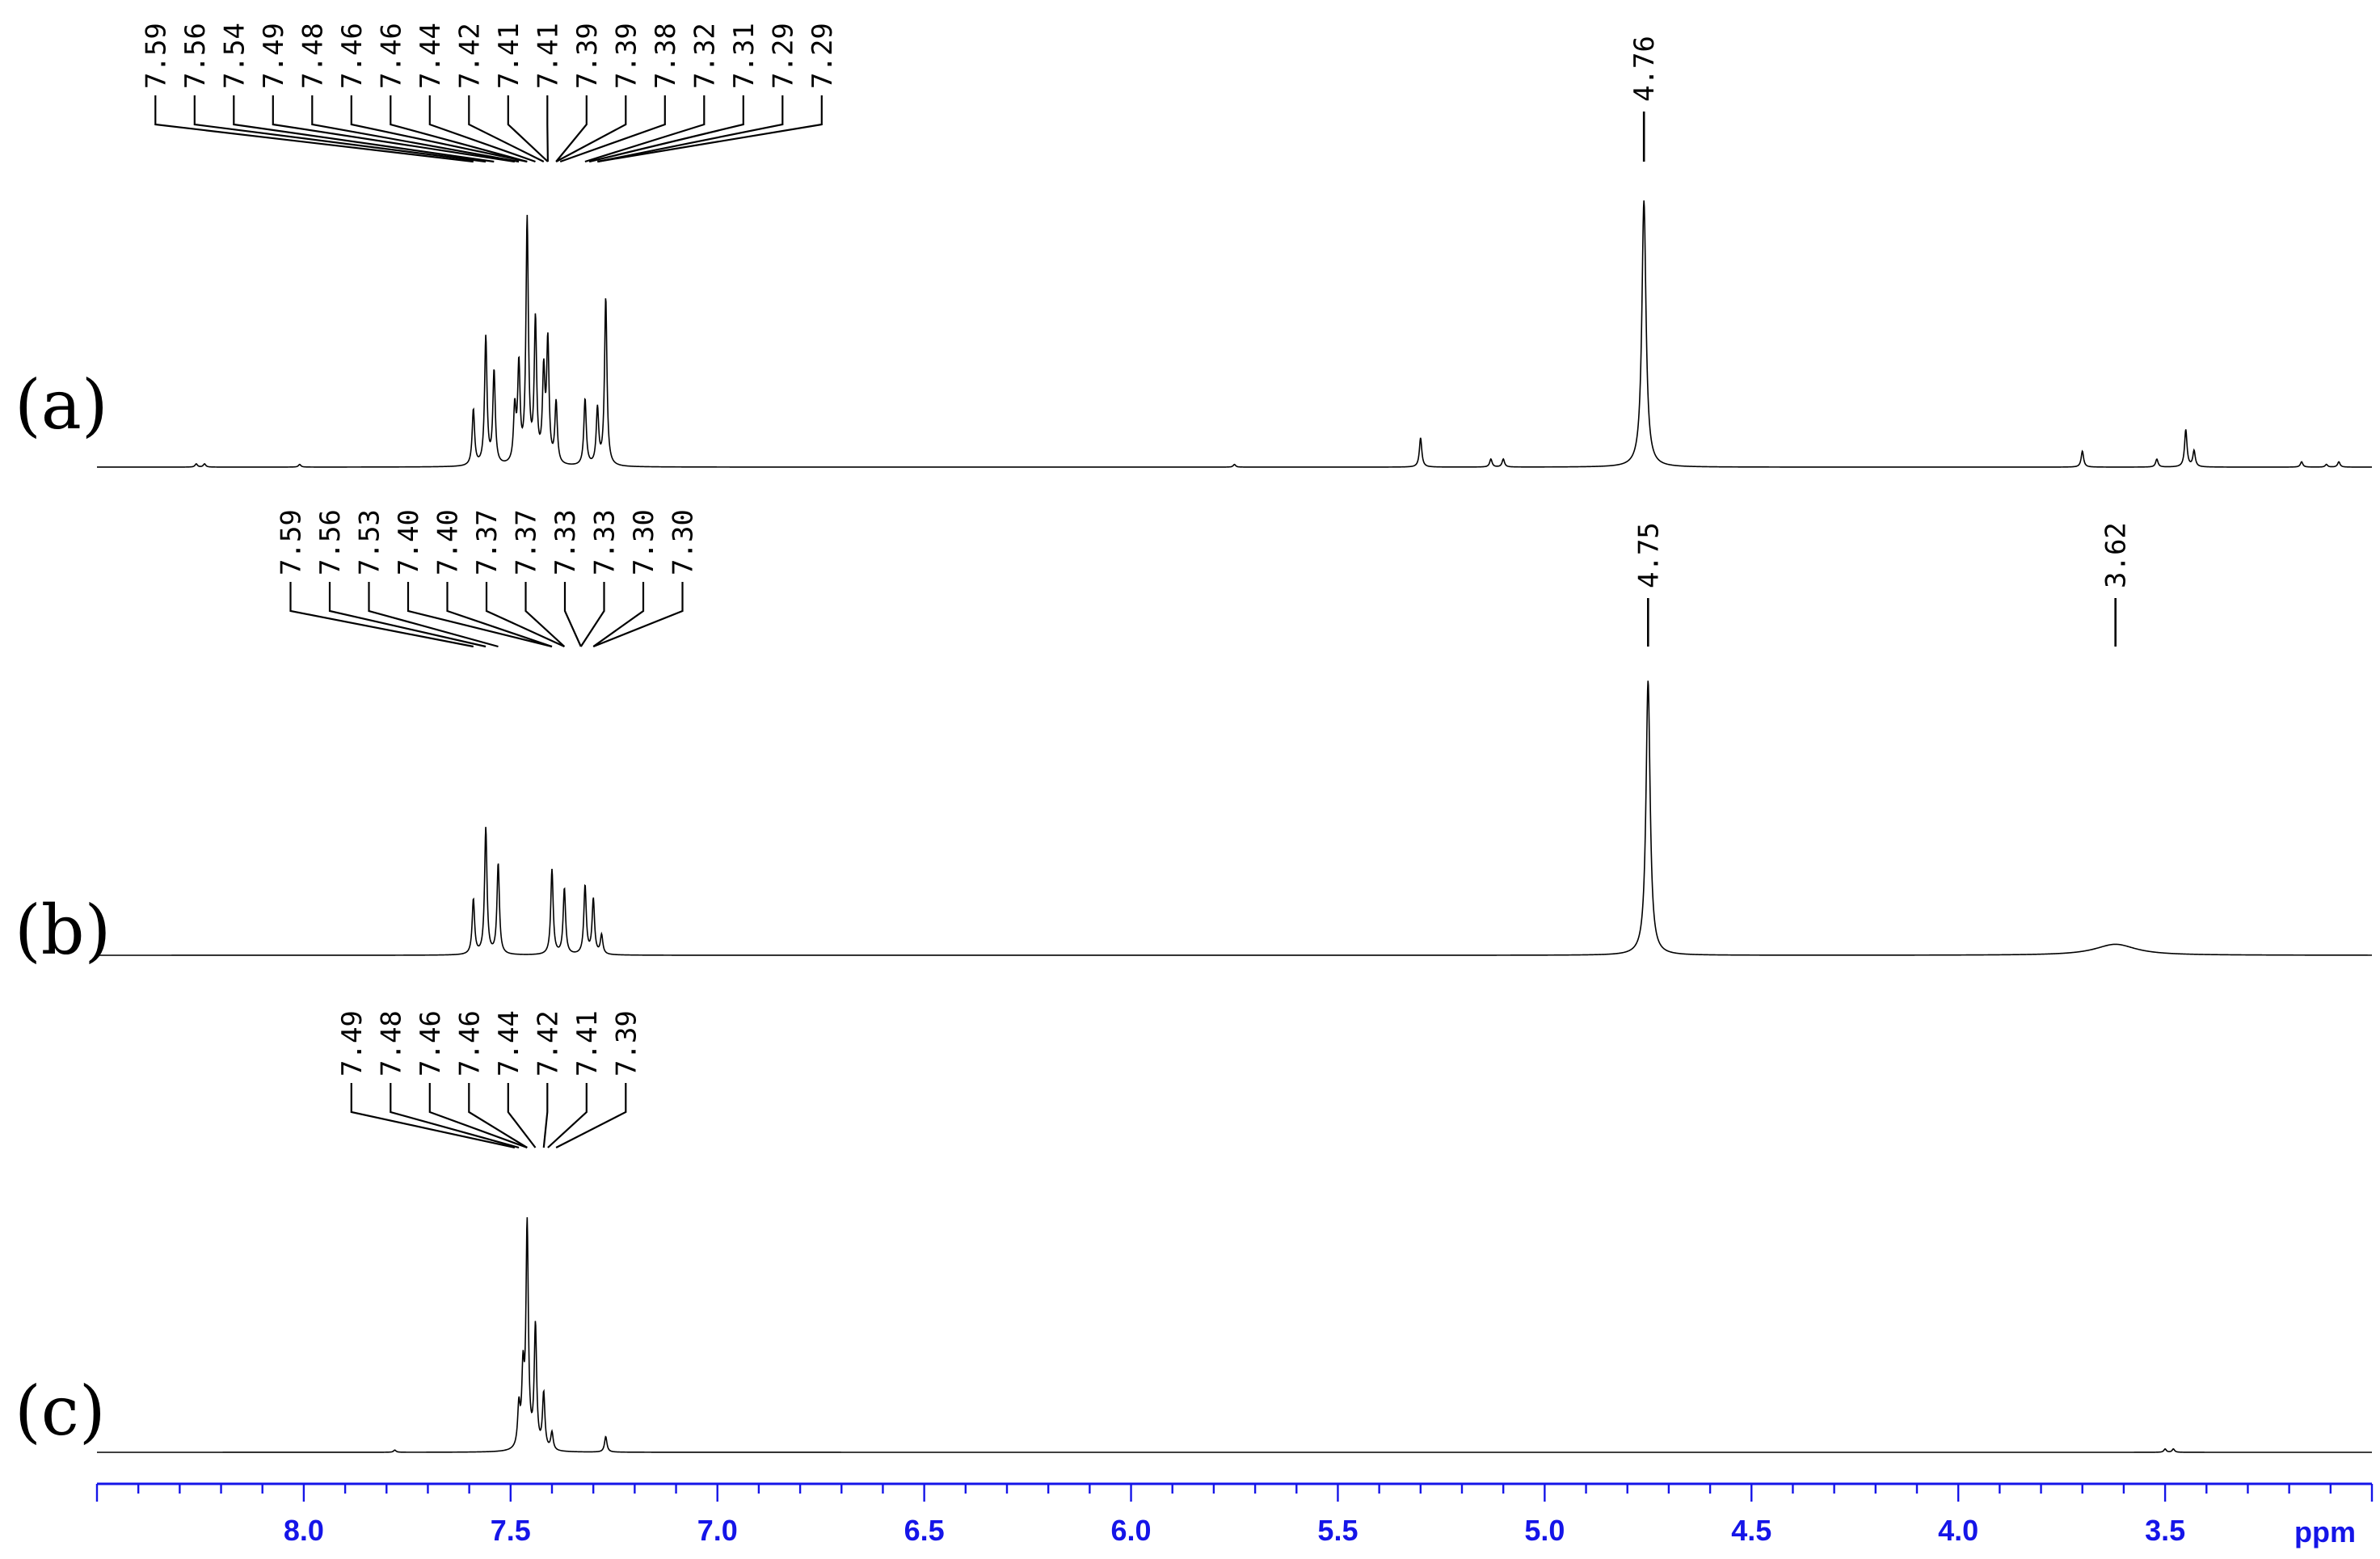 The width and height of the screenshot is (2380, 1559). What do you see at coordinates (2116, 555) in the screenshot?
I see `peak-label: 3.62` at bounding box center [2116, 555].